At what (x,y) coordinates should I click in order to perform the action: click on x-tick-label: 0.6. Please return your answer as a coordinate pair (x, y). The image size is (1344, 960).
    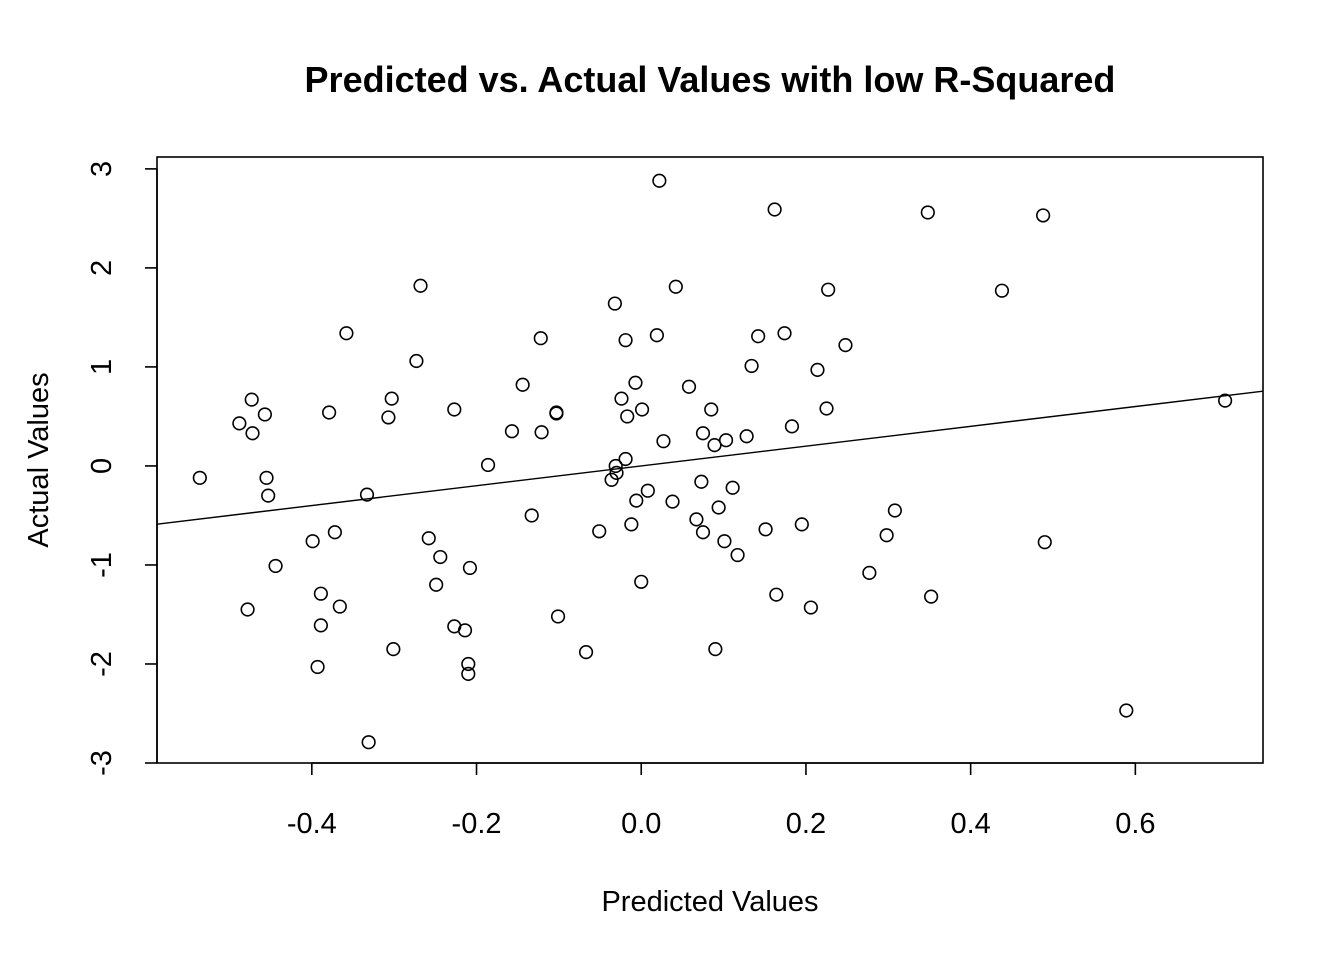
    Looking at the image, I should click on (1135, 824).